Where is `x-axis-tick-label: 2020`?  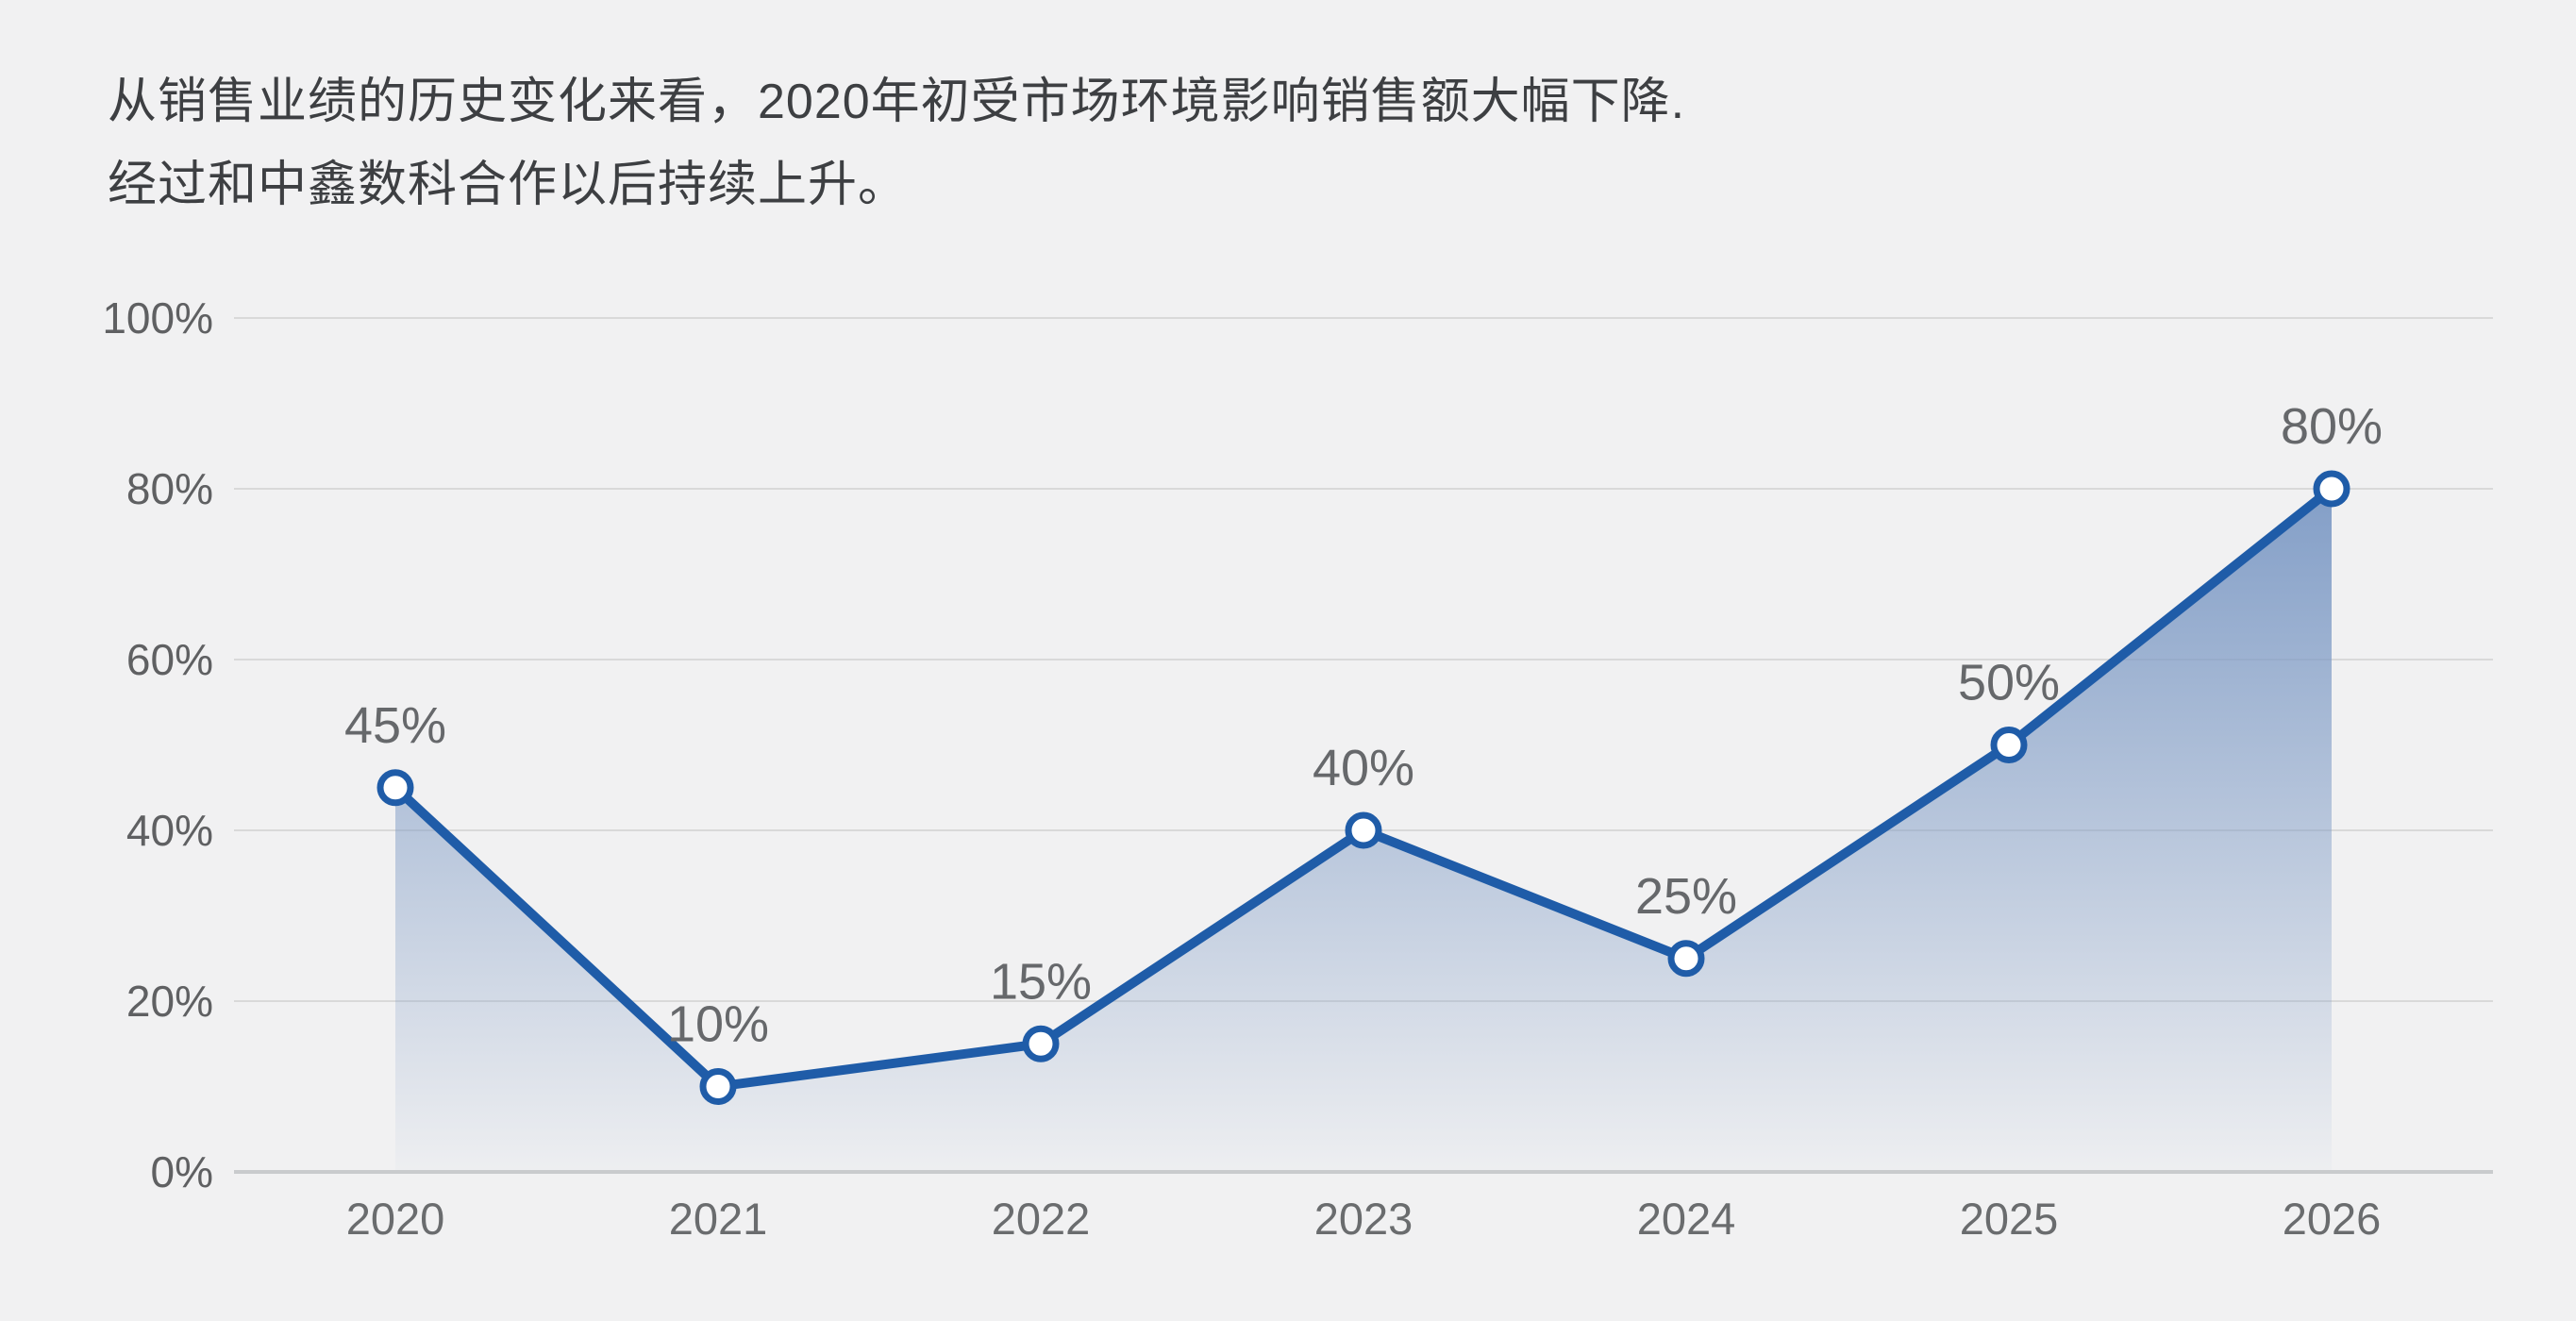 x-axis-tick-label: 2020 is located at coordinates (395, 1219).